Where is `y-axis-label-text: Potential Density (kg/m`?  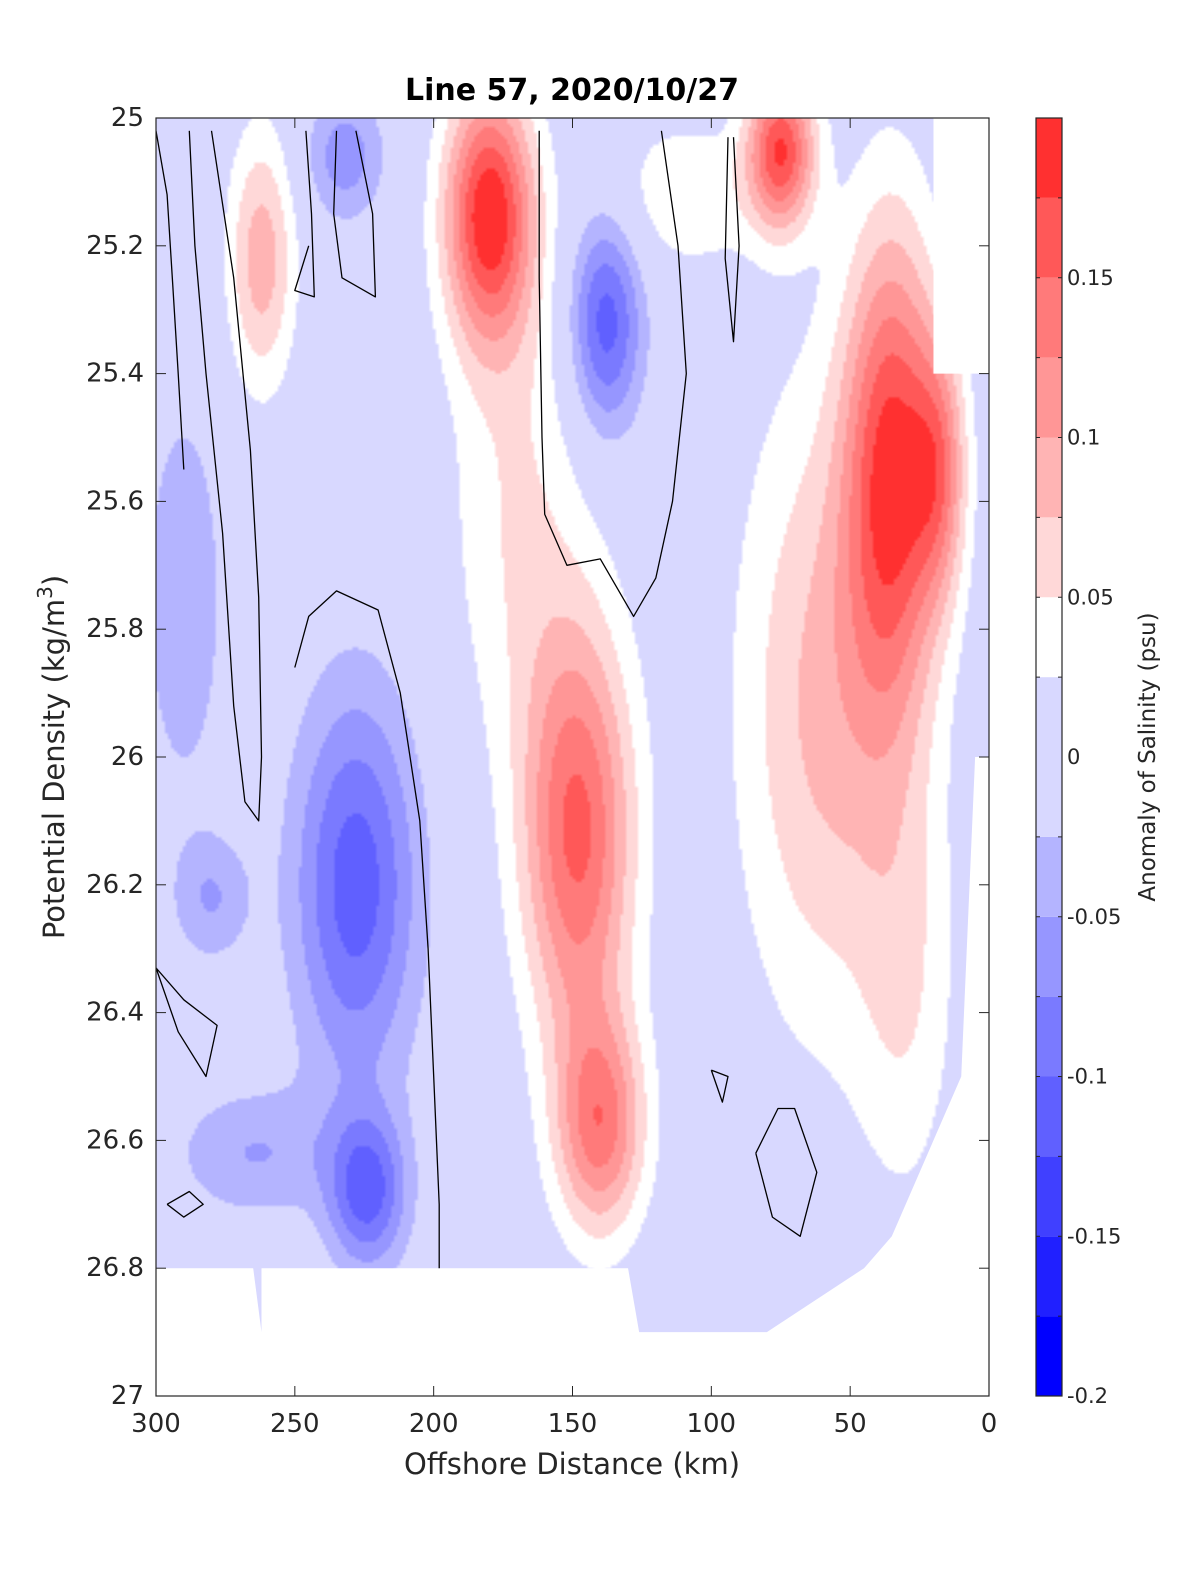 y-axis-label-text: Potential Density (kg/m is located at coordinates (54, 769).